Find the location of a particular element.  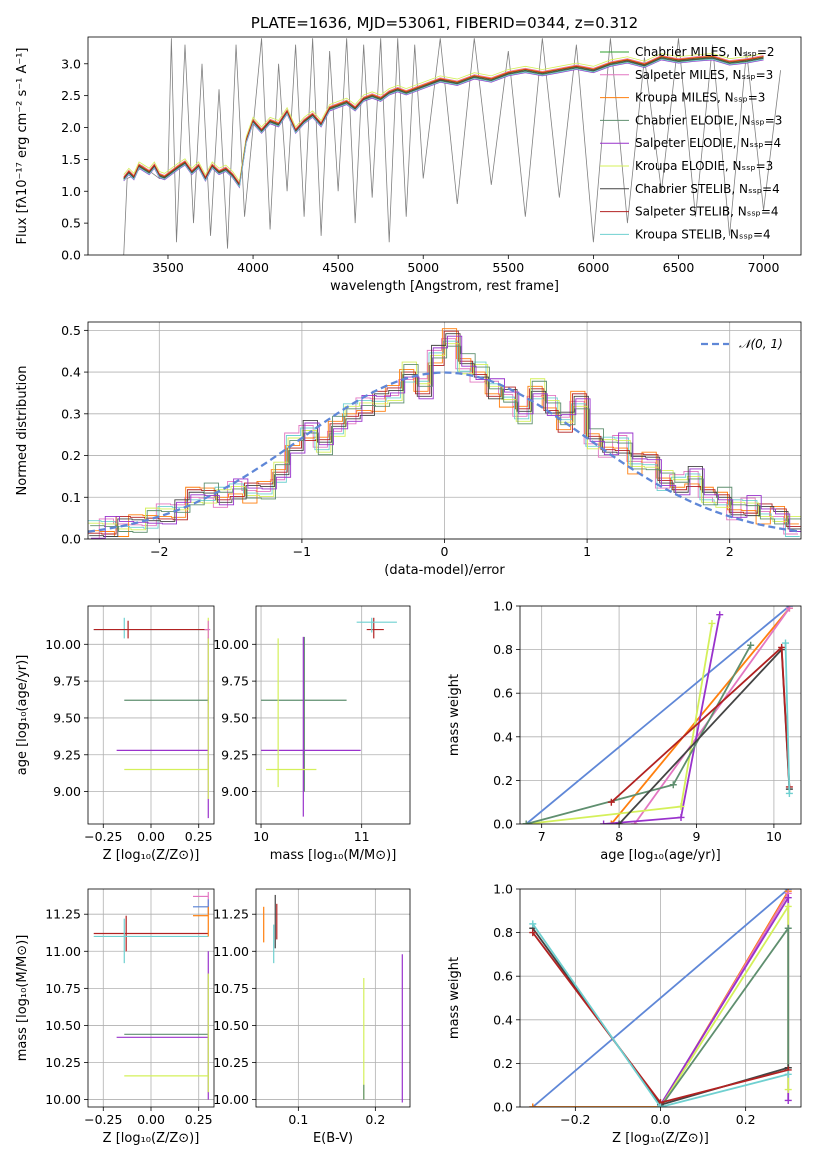

x-axis-label: mass [log₁₀(M/M⊙)] is located at coordinates (333, 855).